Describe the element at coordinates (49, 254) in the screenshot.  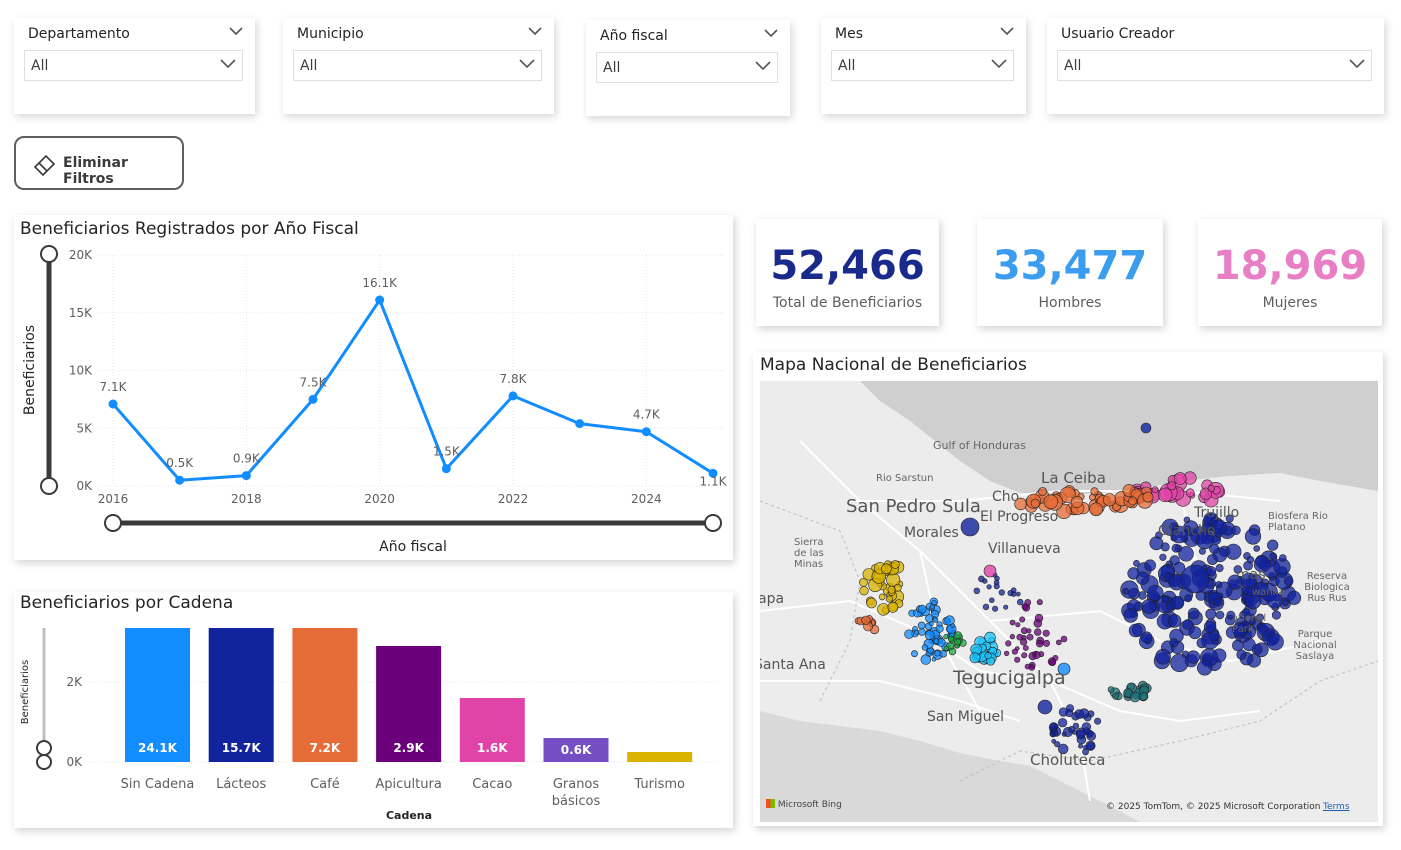
I see `y-slider-handle` at that location.